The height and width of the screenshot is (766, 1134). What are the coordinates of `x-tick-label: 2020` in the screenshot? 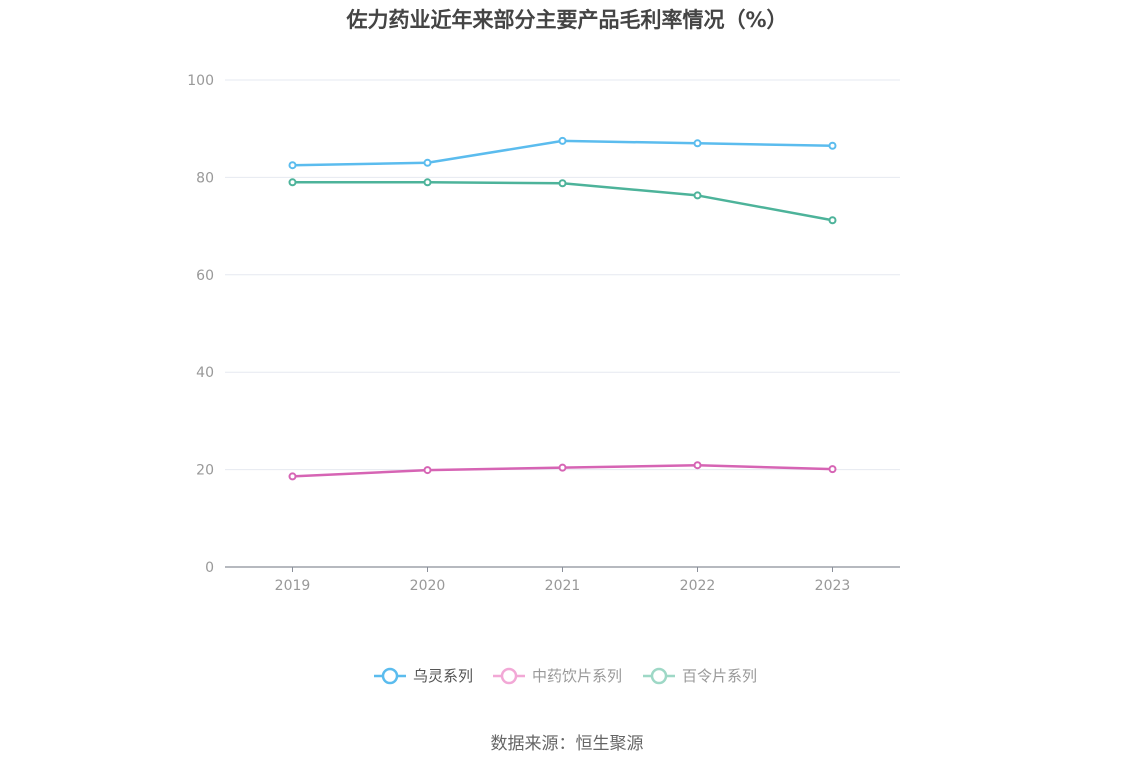 It's located at (428, 586).